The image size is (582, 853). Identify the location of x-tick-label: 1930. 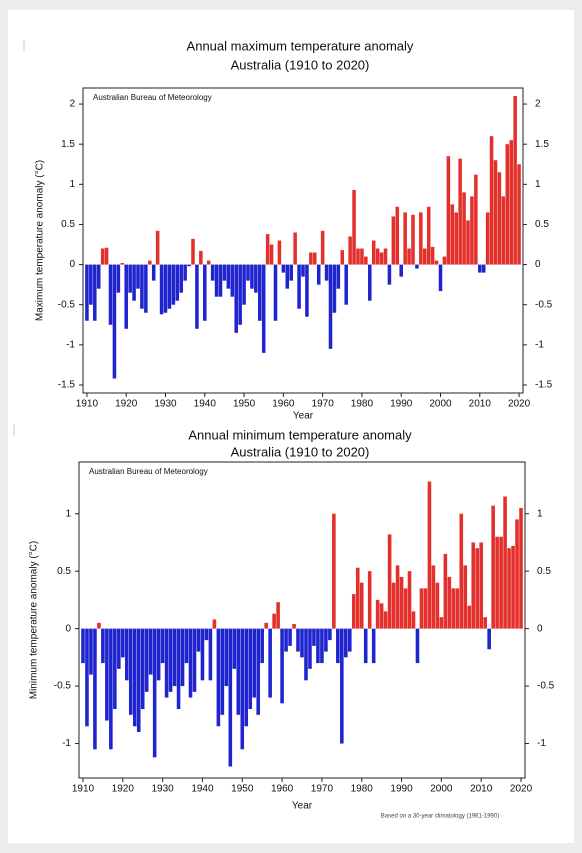
(163, 789).